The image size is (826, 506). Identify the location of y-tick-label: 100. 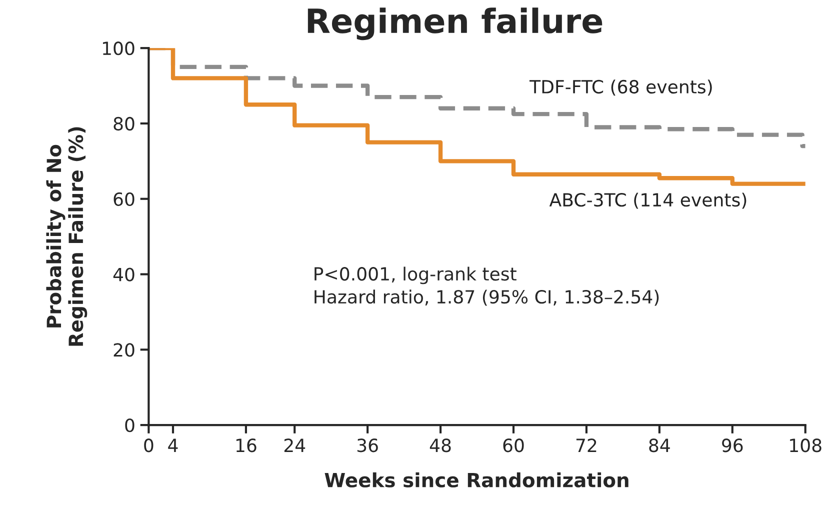
(118, 49).